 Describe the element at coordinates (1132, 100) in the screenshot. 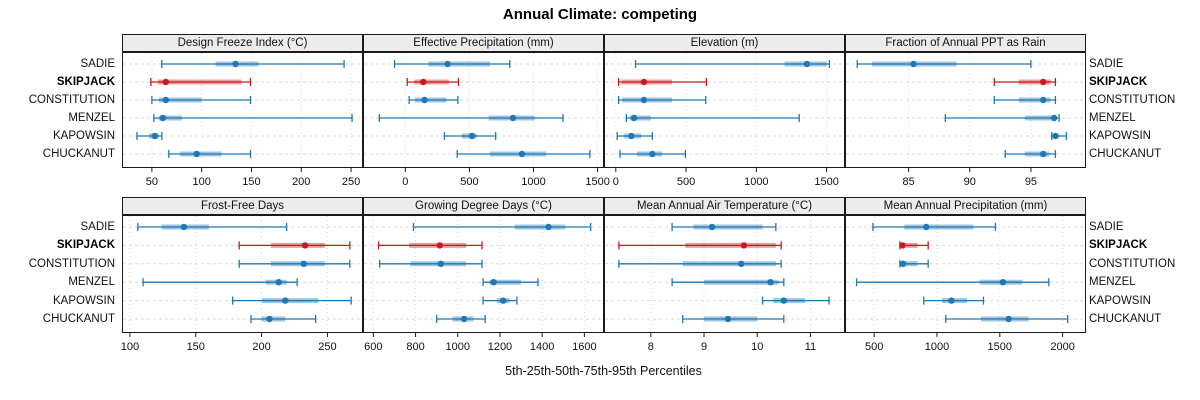

I see `site-label-right-constitution: CONSTITUTION` at that location.